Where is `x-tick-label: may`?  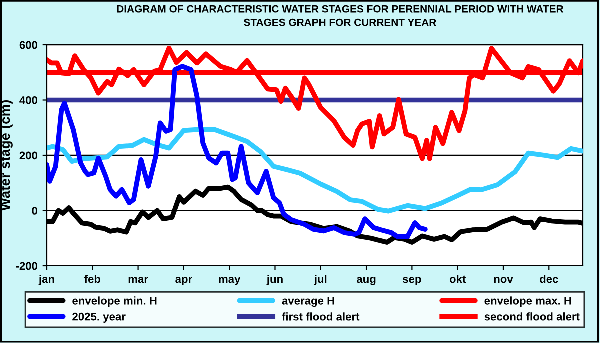 x-tick-label: may is located at coordinates (230, 281).